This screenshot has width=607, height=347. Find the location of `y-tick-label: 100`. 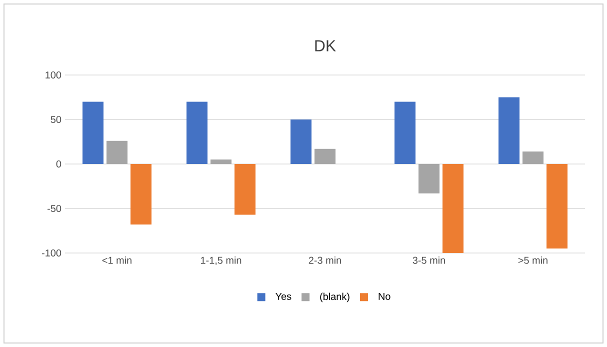

y-tick-label: 100 is located at coordinates (54, 75).